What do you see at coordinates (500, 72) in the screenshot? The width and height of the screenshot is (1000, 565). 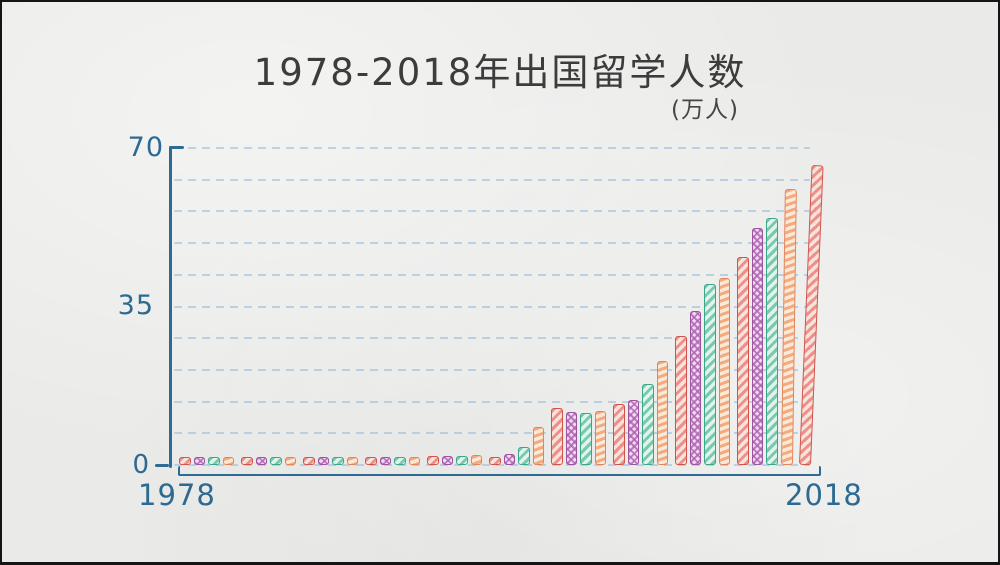 I see `chart-title: 1978-2018年出国留学人数` at bounding box center [500, 72].